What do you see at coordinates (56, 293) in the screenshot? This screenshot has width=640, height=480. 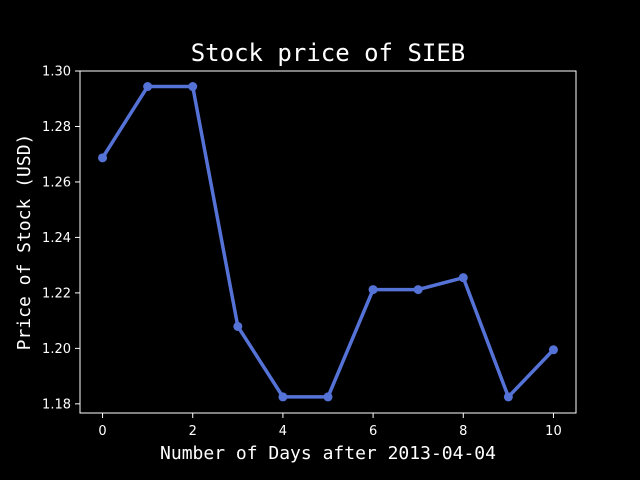 I see `y-tick-label: 1.22` at bounding box center [56, 293].